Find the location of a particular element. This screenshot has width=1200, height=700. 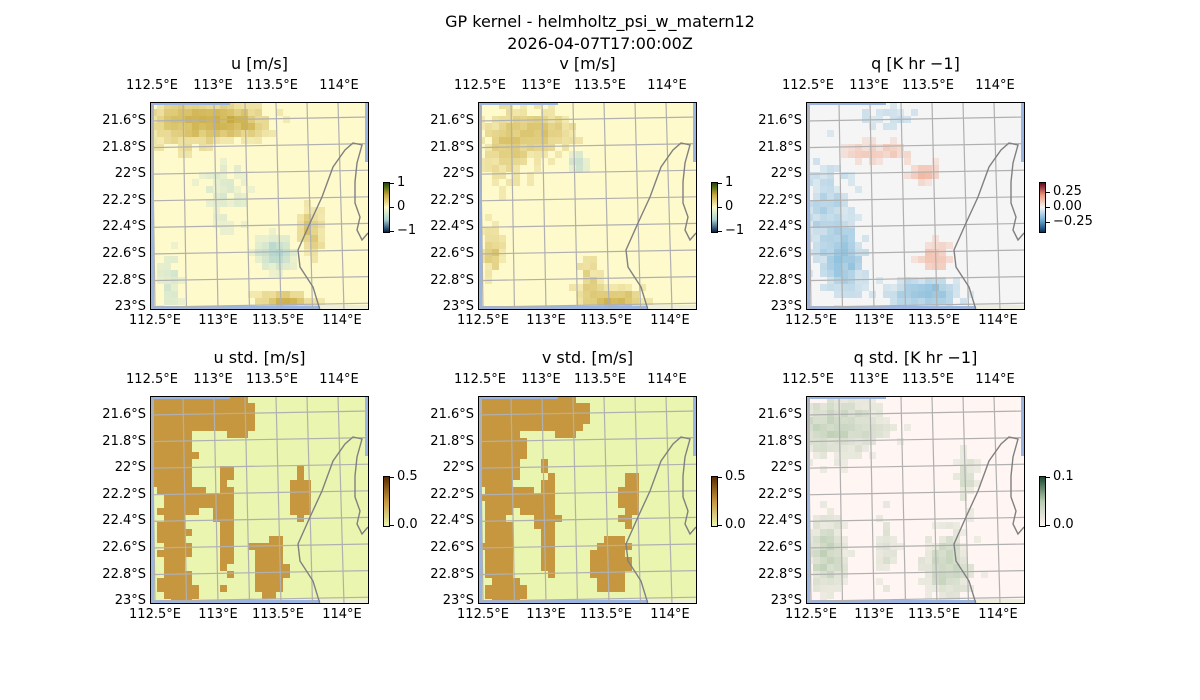

lat-tick-label: 21.6°S is located at coordinates (780, 120).